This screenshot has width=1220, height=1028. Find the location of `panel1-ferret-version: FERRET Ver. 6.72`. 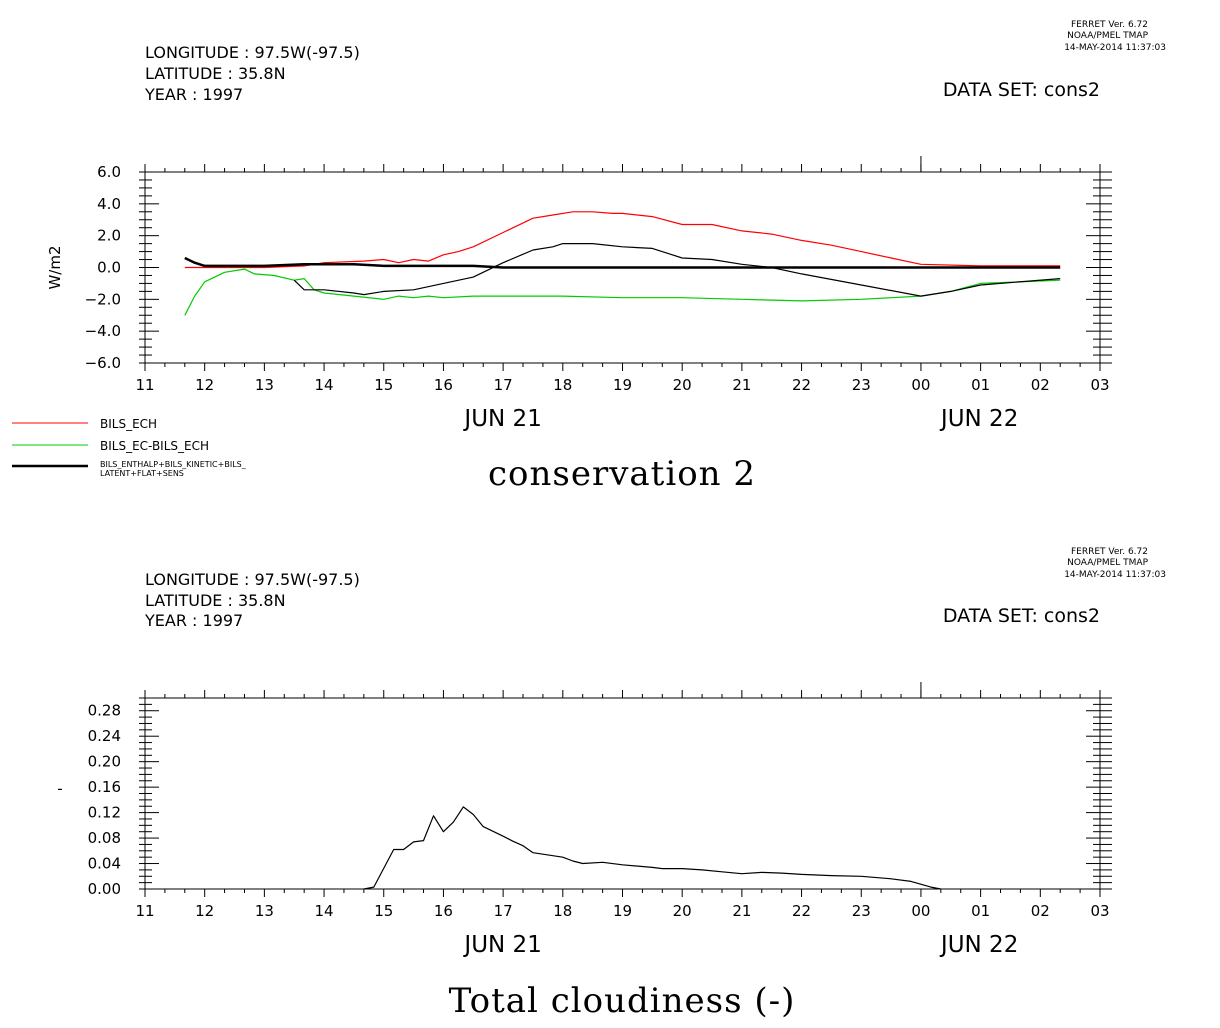

panel1-ferret-version: FERRET Ver. 6.72 is located at coordinates (1109, 25).